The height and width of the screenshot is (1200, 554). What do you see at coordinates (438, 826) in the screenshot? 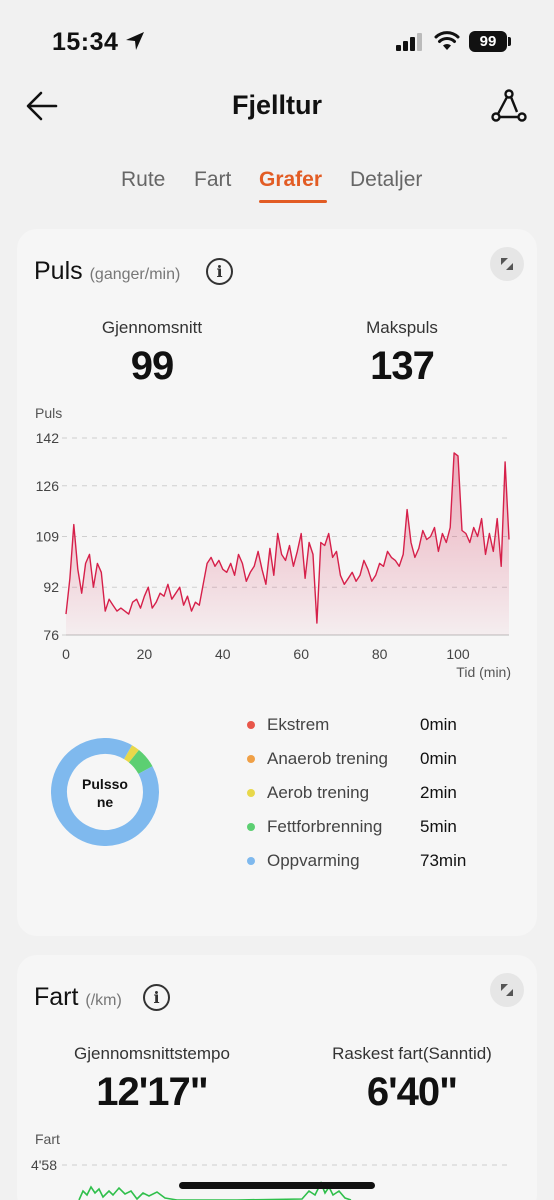
I see `legend-value: 5min` at bounding box center [438, 826].